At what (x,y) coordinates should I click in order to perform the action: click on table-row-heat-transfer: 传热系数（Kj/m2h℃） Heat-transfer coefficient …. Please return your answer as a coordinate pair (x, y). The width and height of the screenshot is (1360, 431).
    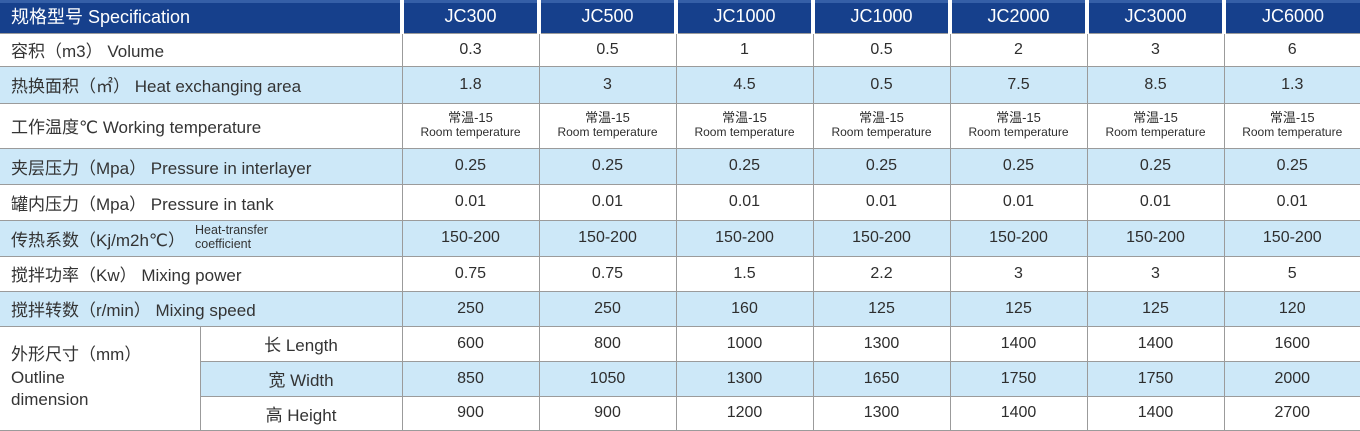
    Looking at the image, I should click on (680, 238).